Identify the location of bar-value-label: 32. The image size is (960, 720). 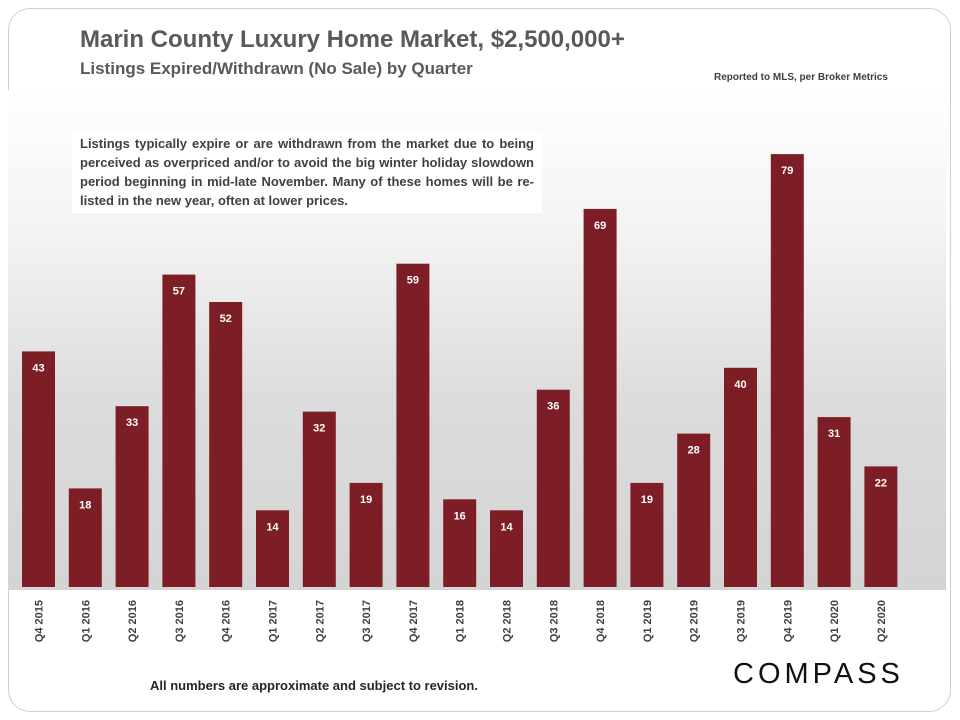
(319, 429).